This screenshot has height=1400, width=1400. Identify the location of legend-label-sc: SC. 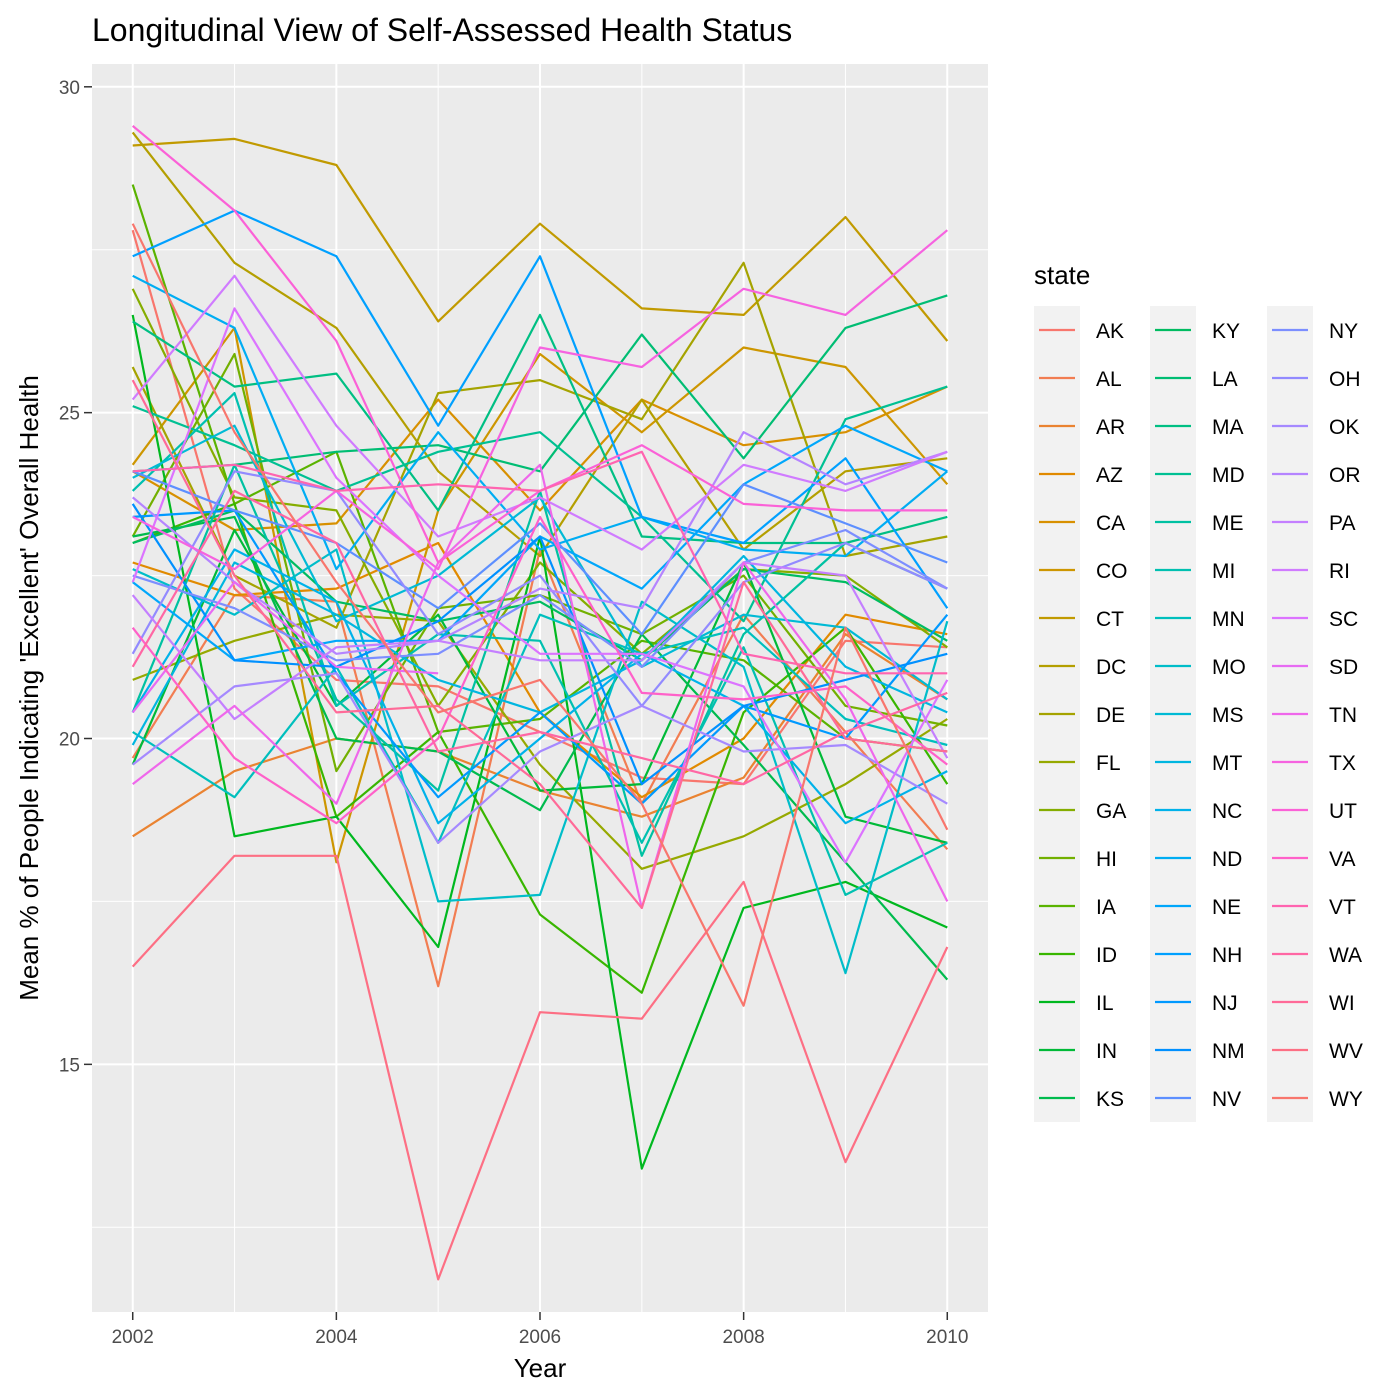
(1343, 619).